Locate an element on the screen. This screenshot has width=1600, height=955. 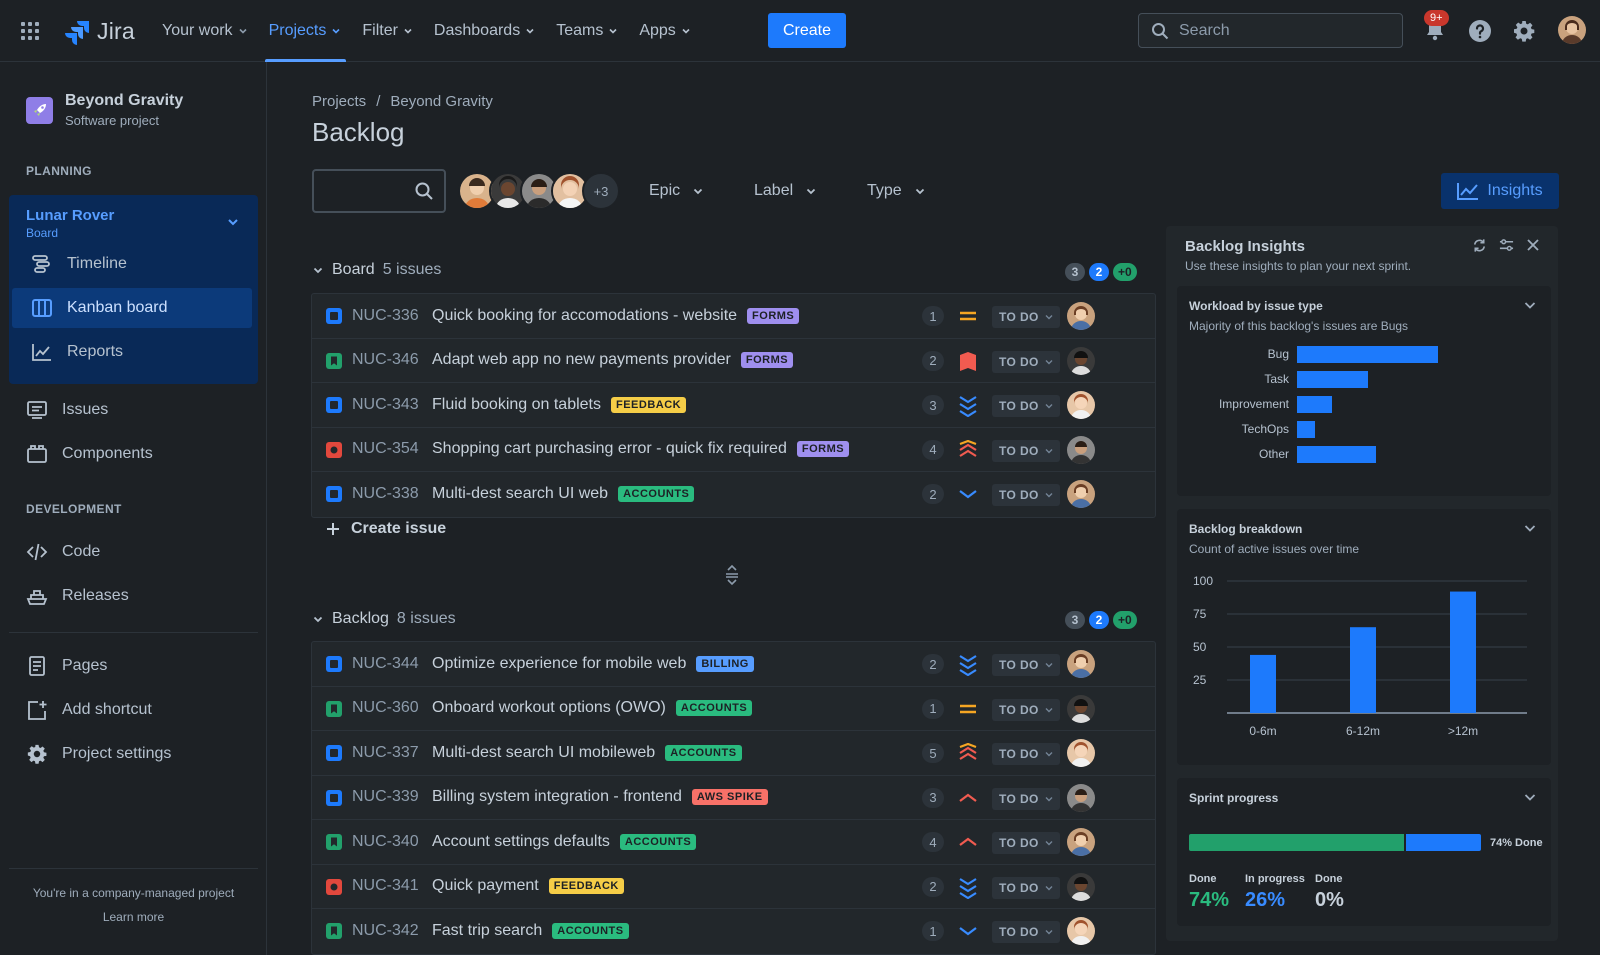
type-filter: Type is located at coordinates (896, 191).